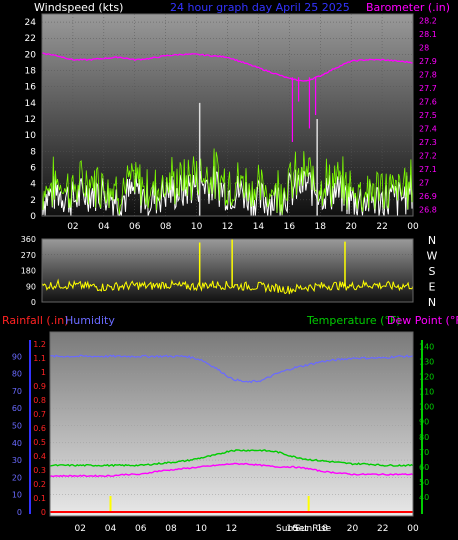 Image resolution: width=458 pixels, height=540 pixels. What do you see at coordinates (31, 88) in the screenshot?
I see `wind-y-tick: 16` at bounding box center [31, 88].